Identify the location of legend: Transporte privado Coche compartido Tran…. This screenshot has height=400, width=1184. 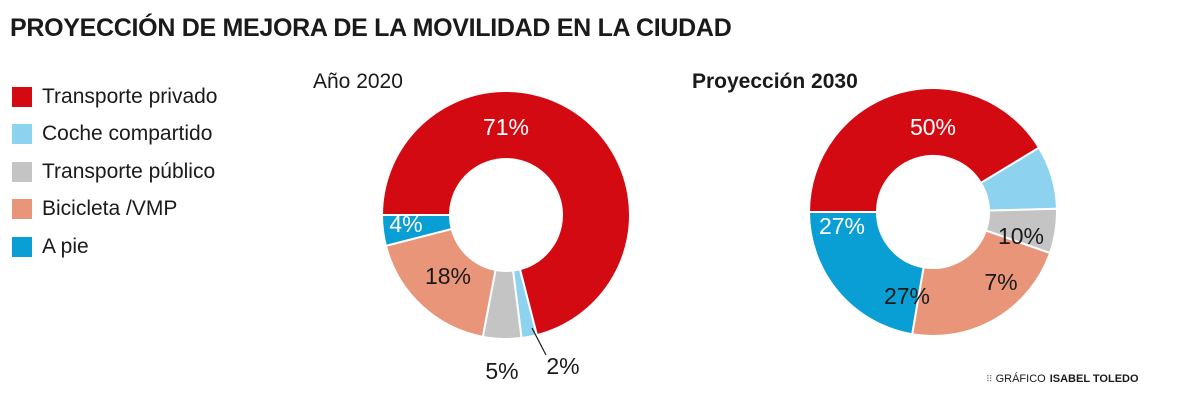
(114, 172).